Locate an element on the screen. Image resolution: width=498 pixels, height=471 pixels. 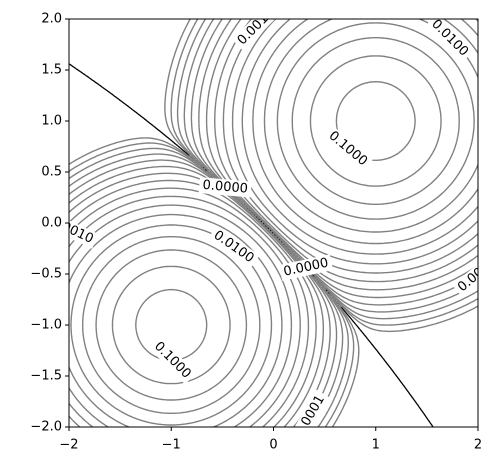
y-tick-label: 0.0 is located at coordinates (51, 223).